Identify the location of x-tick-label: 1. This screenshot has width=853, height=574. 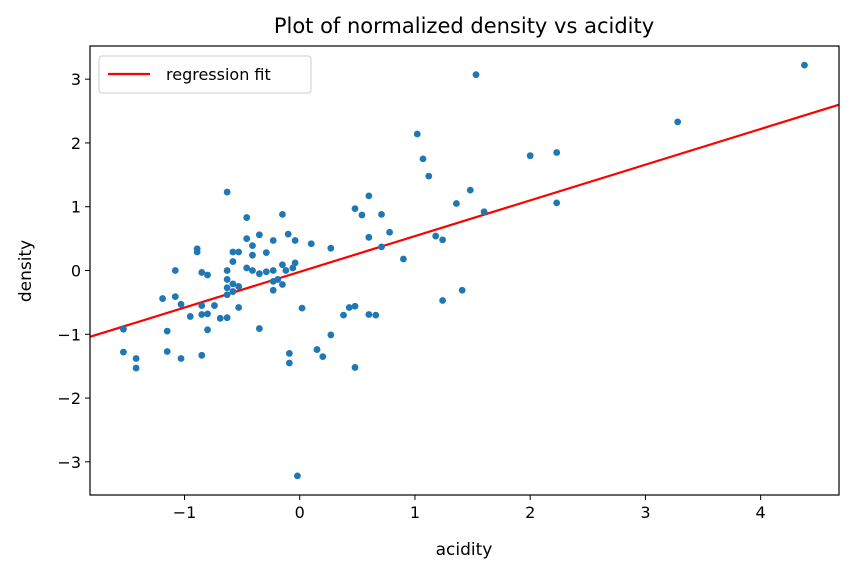
(415, 512).